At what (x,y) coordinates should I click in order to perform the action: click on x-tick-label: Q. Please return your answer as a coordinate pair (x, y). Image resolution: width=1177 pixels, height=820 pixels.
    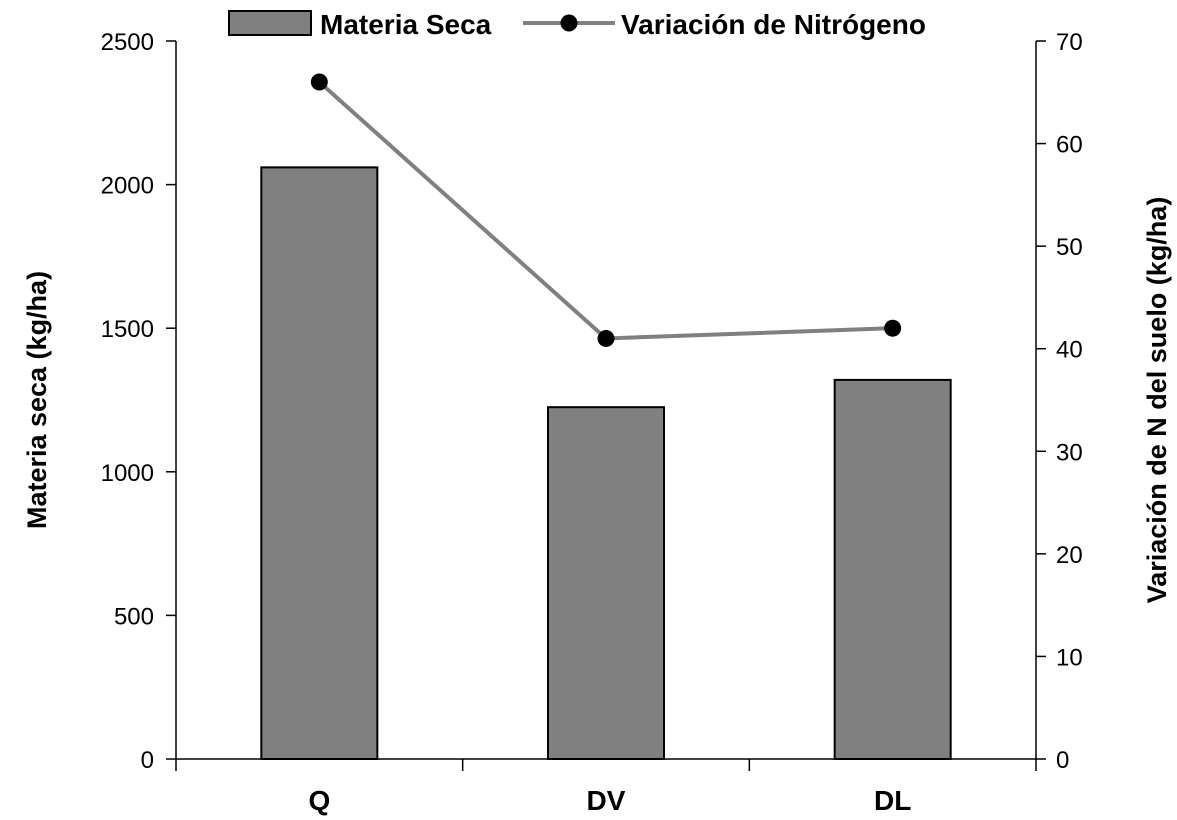
    Looking at the image, I should click on (319, 800).